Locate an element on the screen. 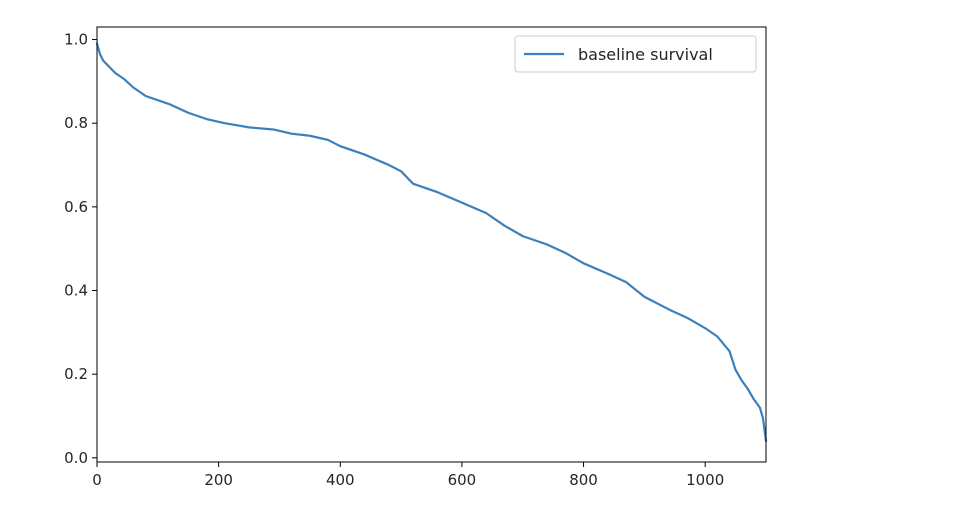  x-tick-label-0: 0 is located at coordinates (97, 480).